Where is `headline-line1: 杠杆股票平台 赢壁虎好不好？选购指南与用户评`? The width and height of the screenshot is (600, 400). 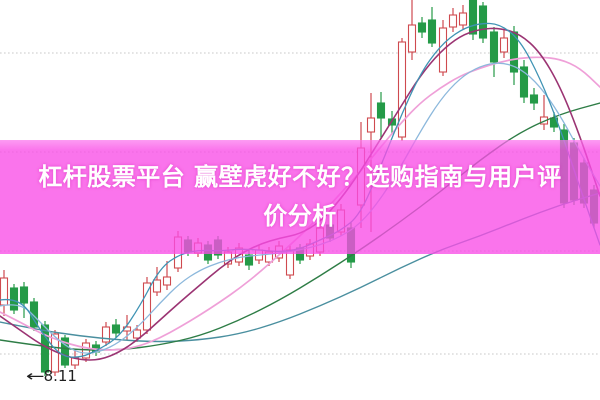 headline-line1: 杠杆股票平台 赢壁虎好不好？选购指南与用户评 is located at coordinates (300, 177).